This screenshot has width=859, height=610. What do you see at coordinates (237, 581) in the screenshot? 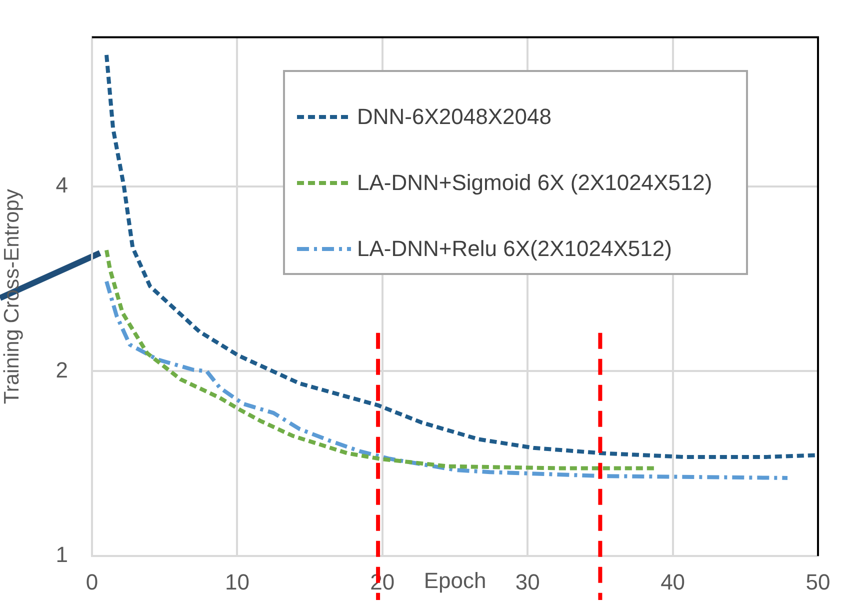
I see `x-tick-label: 10` at bounding box center [237, 581].